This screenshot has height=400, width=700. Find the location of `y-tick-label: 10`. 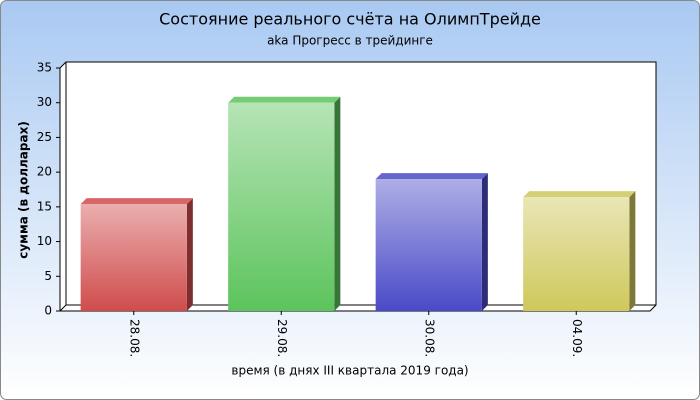

y-tick-label: 10 is located at coordinates (44, 241).